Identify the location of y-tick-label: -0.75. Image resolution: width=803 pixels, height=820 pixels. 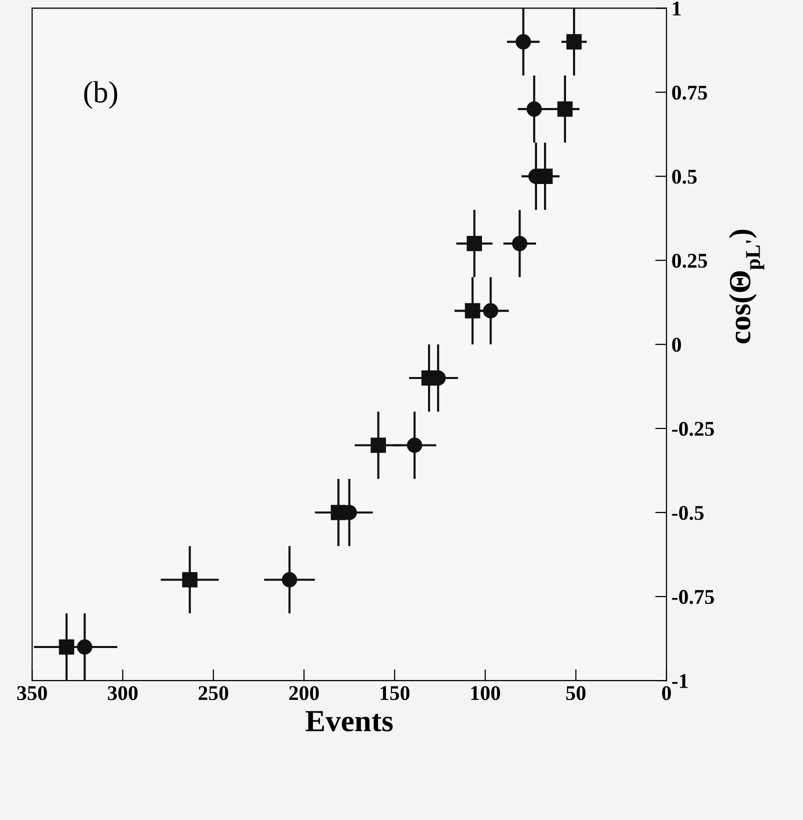
(693, 597).